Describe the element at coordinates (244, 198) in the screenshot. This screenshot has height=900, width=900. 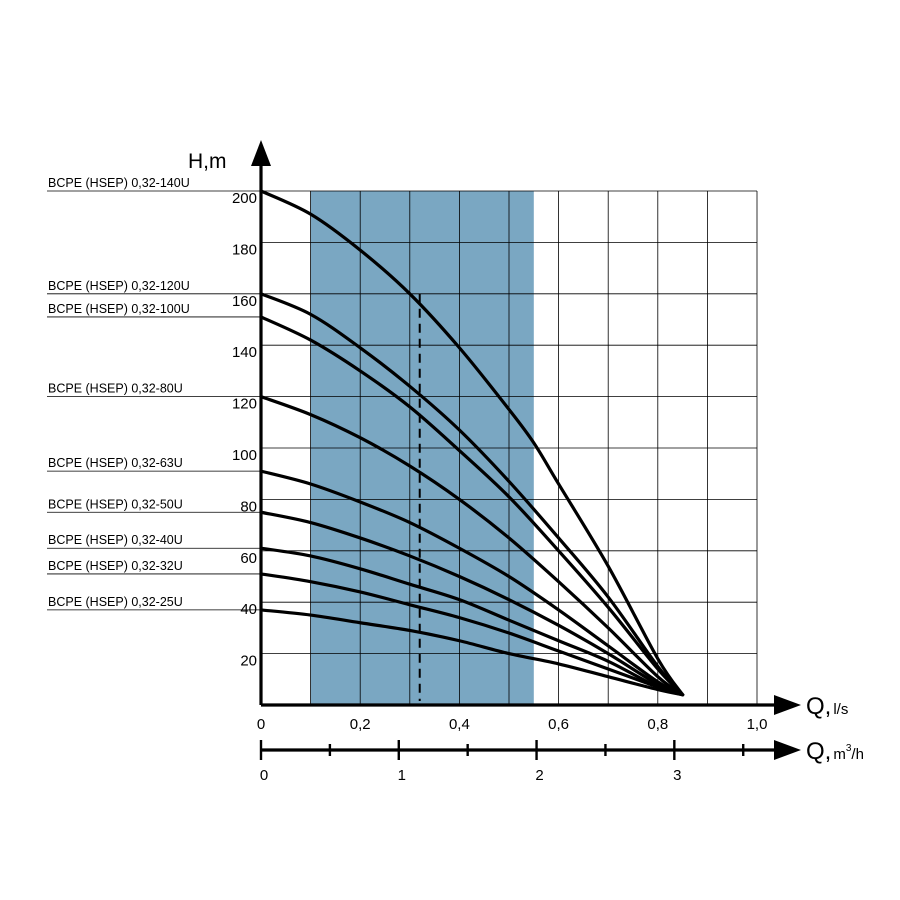
I see `y-tick-label: 200` at that location.